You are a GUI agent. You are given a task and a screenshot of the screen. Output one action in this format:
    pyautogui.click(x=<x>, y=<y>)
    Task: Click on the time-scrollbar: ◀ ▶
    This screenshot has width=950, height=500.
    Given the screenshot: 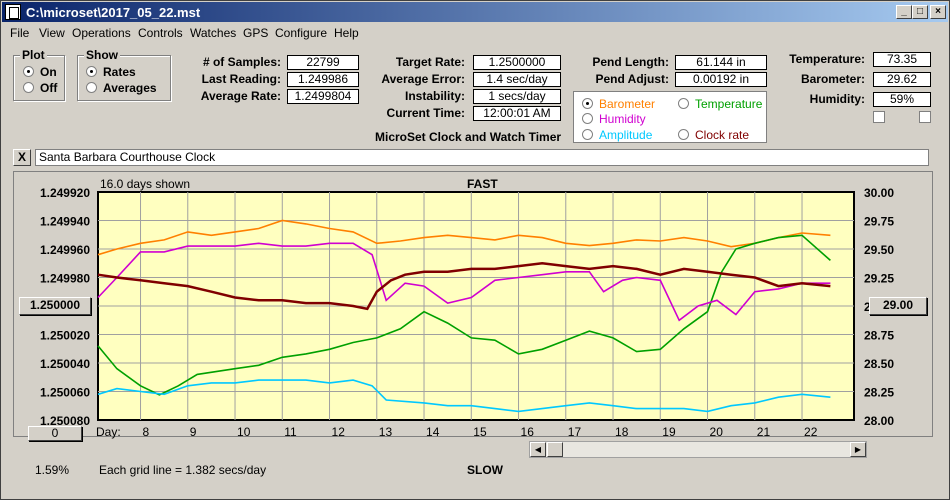 What is the action you would take?
    pyautogui.click(x=698, y=449)
    